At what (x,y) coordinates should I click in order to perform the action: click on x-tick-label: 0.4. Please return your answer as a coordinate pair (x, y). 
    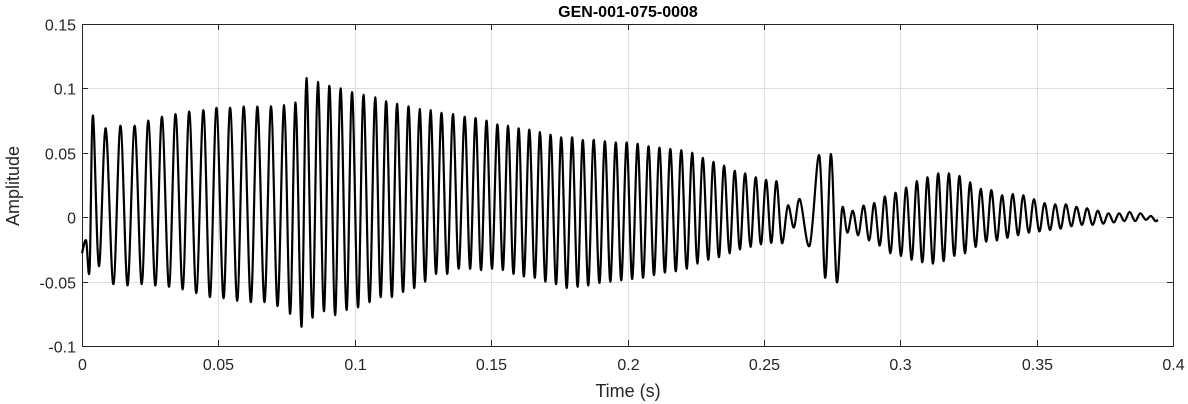
    Looking at the image, I should click on (1173, 365).